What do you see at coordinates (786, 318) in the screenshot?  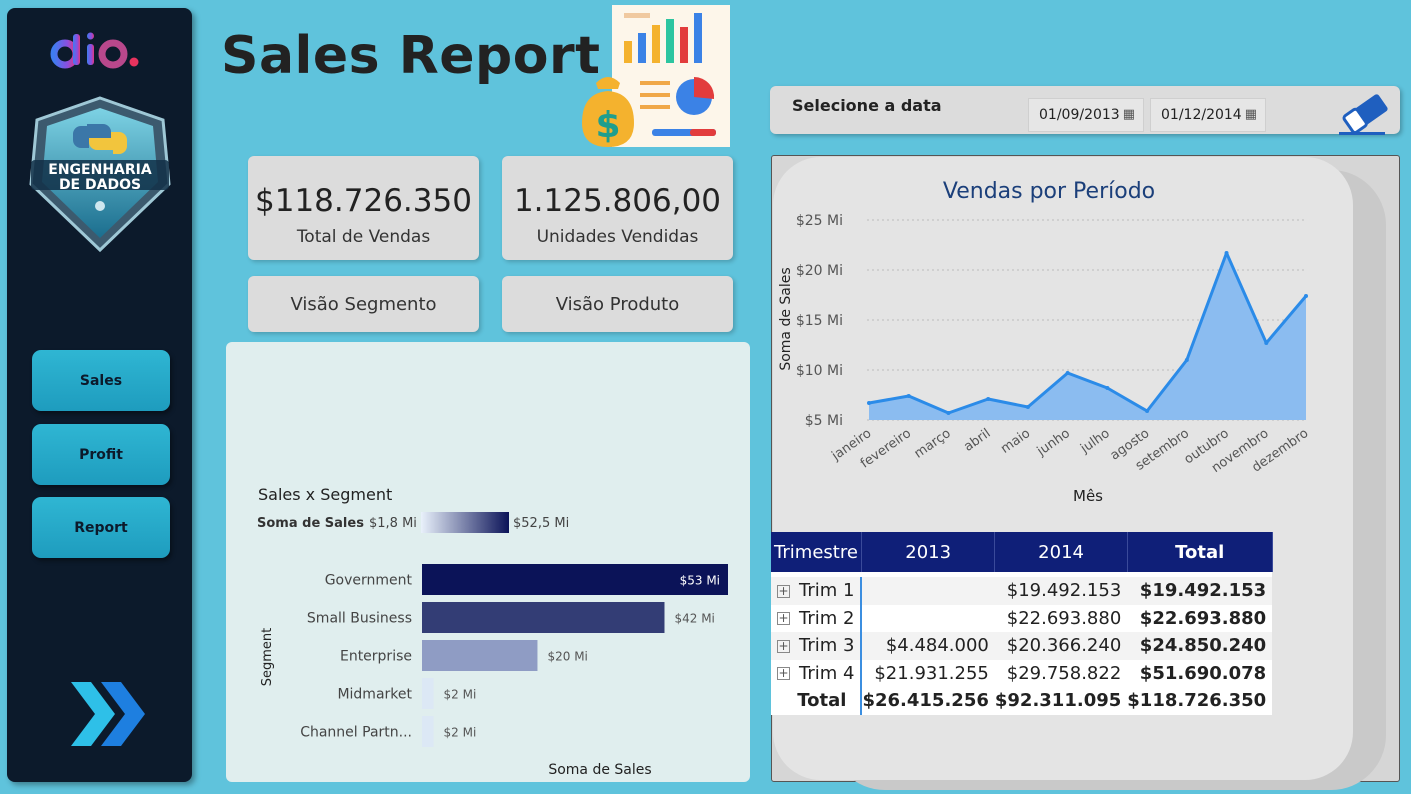 I see `y-axis-label: Soma de Sales` at bounding box center [786, 318].